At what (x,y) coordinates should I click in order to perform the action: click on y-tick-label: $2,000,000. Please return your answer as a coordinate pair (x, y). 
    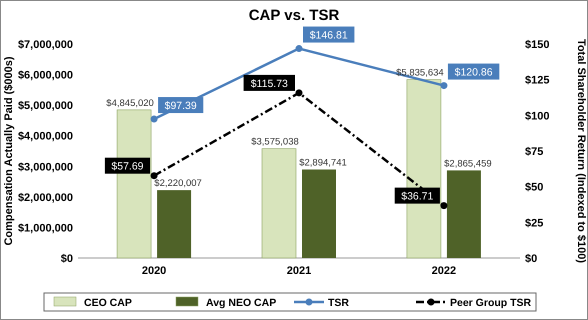
    Looking at the image, I should click on (45, 198).